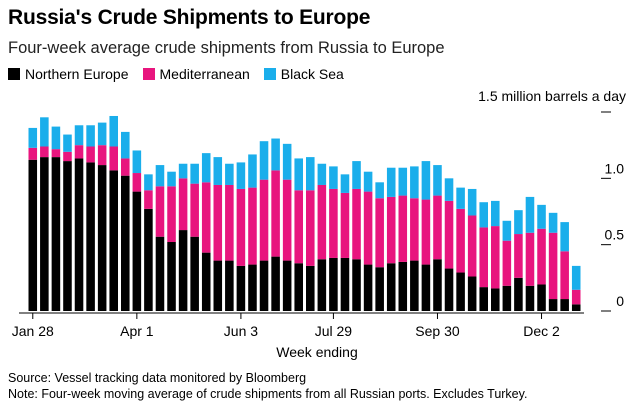 This screenshot has width=634, height=417. Describe the element at coordinates (437, 331) in the screenshot. I see `x-tick-label: Sep 30` at that location.